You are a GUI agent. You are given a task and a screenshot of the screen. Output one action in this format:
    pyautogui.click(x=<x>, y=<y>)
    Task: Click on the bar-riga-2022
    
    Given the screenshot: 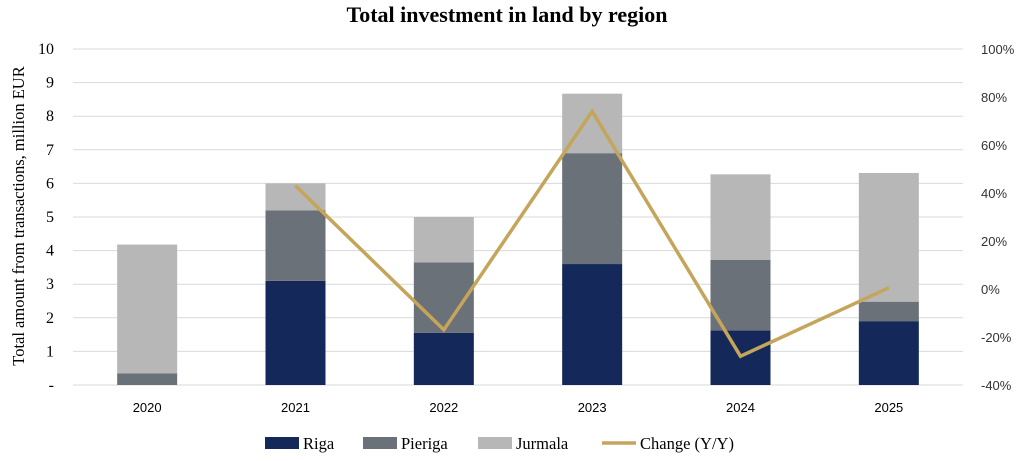 What is the action you would take?
    pyautogui.click(x=443, y=358)
    